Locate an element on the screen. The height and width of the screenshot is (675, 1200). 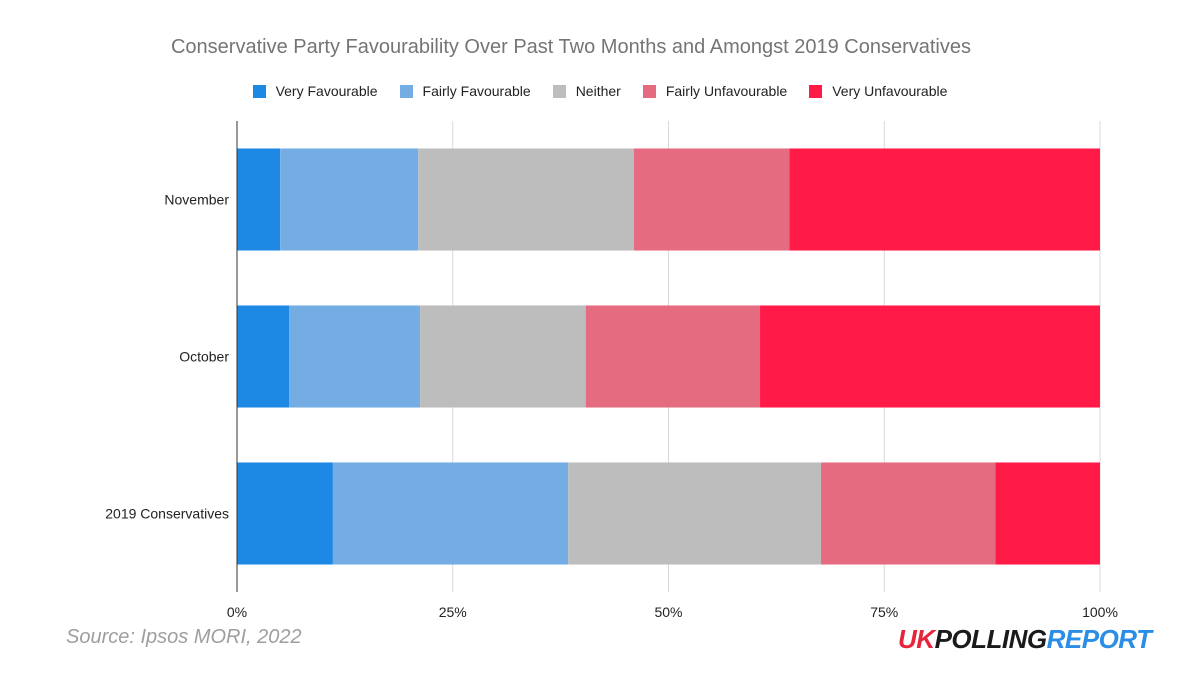
logo-report-text: REPORT is located at coordinates (1099, 639).